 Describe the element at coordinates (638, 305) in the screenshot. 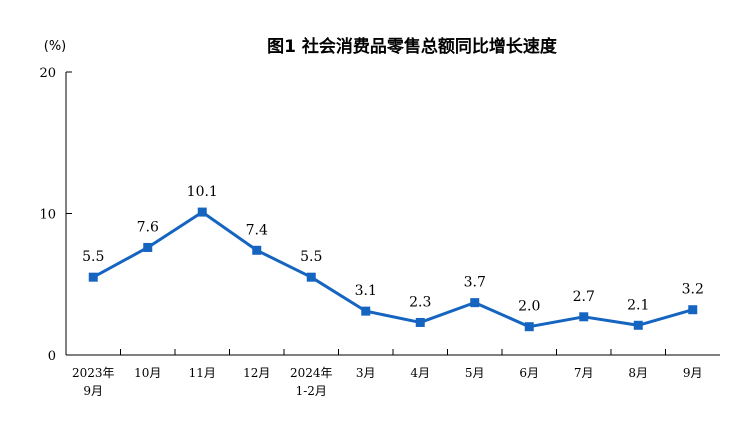

I see `data-label: 2.1` at that location.